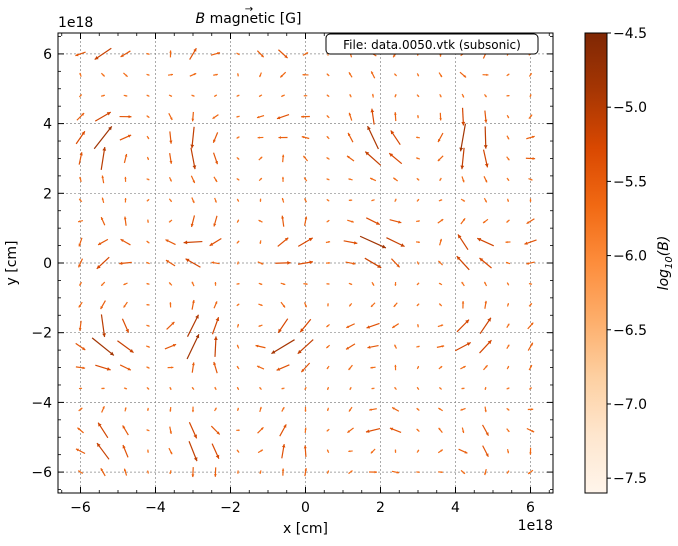 The height and width of the screenshot is (546, 678). I want to click on y-axis-label: y [cm], so click(12, 263).